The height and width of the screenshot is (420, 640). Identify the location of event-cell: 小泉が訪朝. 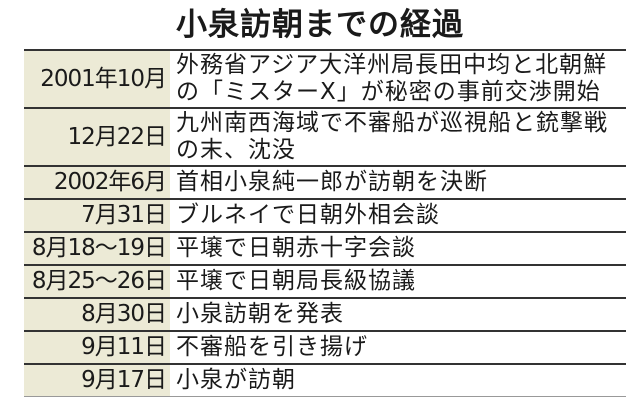
(398, 380).